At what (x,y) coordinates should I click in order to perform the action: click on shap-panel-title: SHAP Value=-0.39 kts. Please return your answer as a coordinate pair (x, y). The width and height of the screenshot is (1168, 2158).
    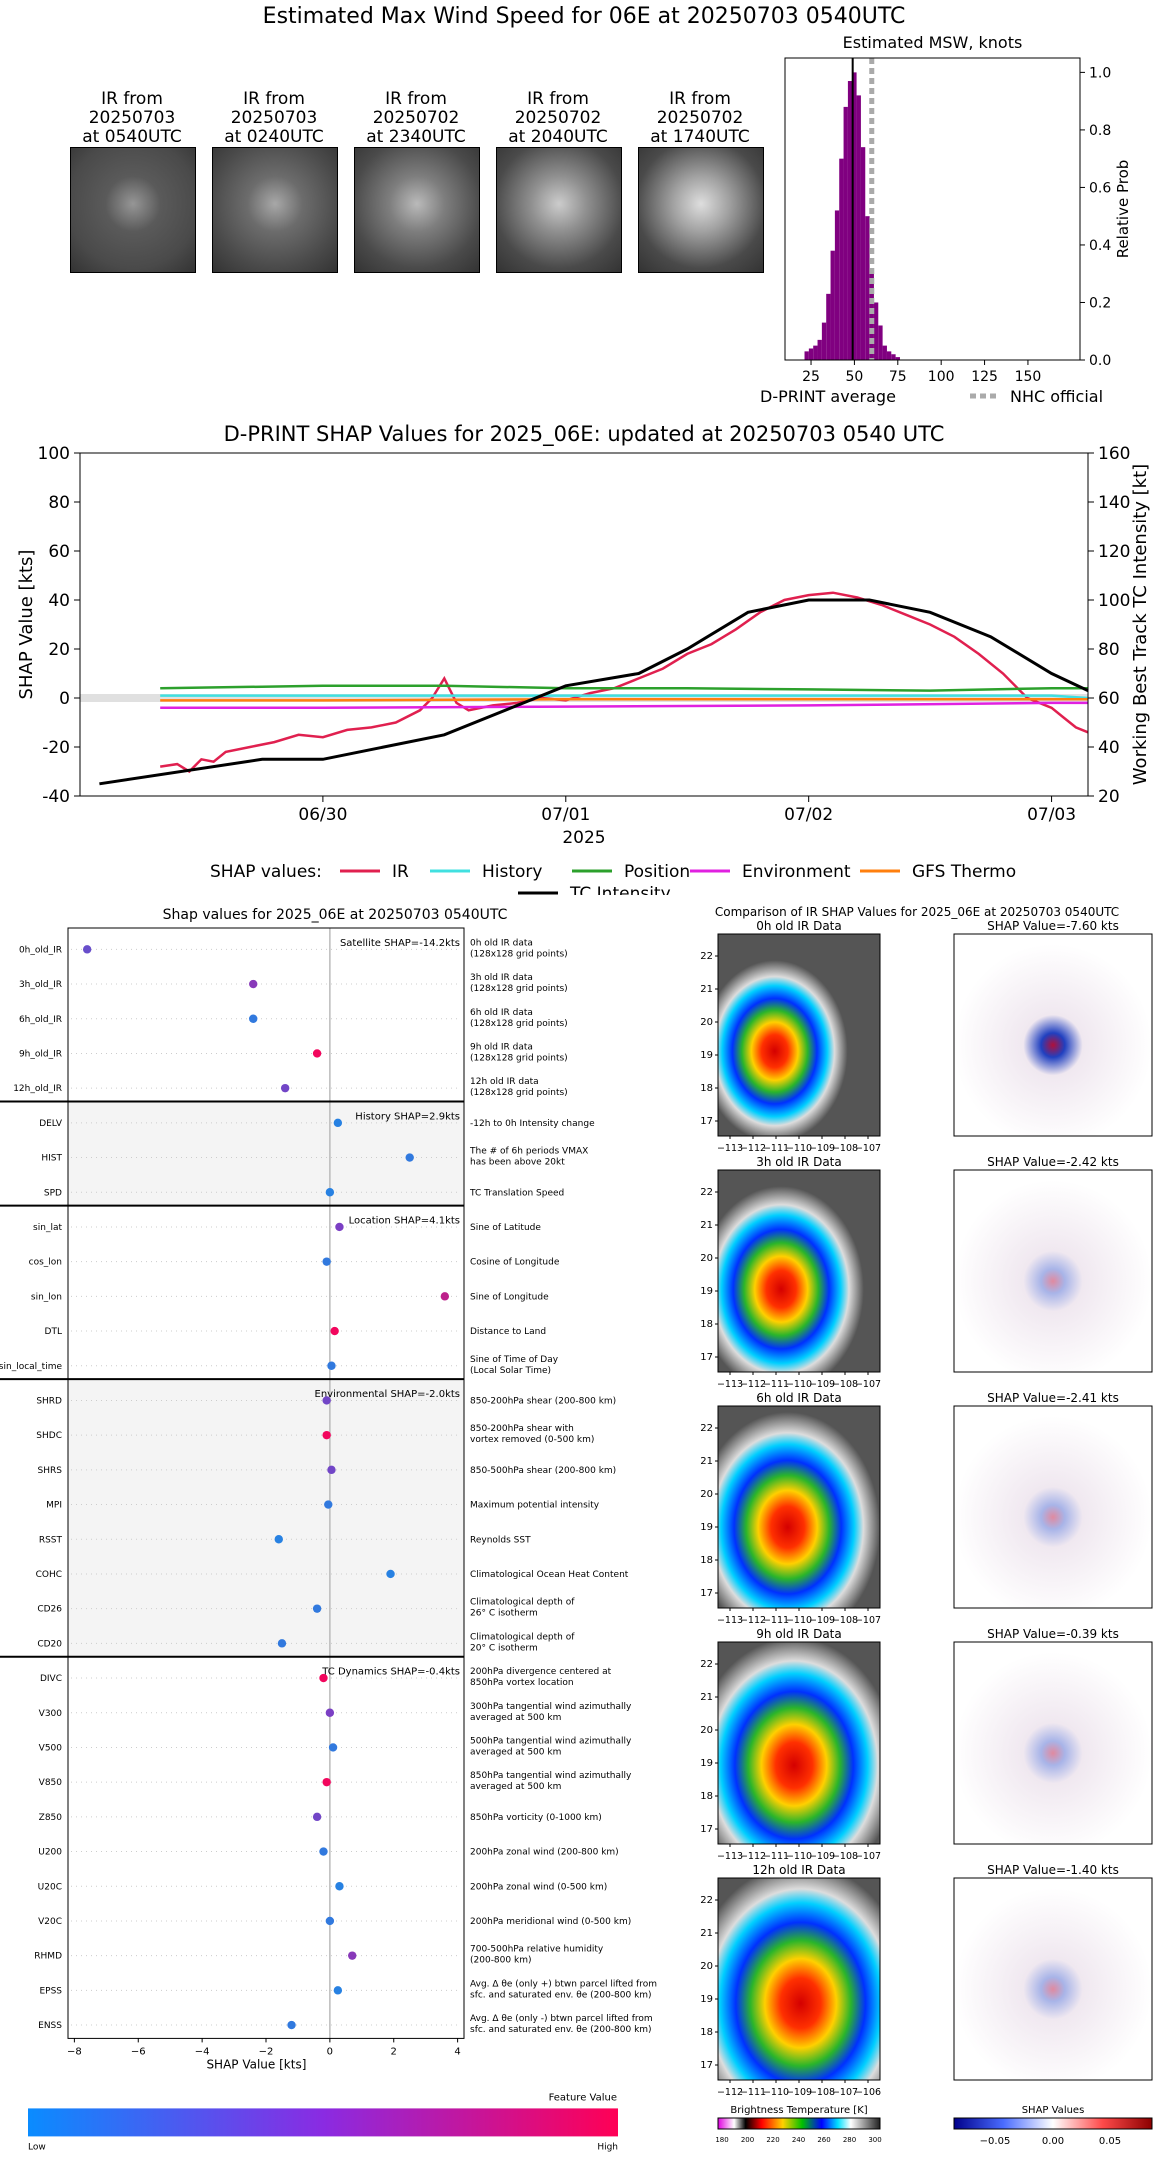
    Looking at the image, I should click on (1053, 1634).